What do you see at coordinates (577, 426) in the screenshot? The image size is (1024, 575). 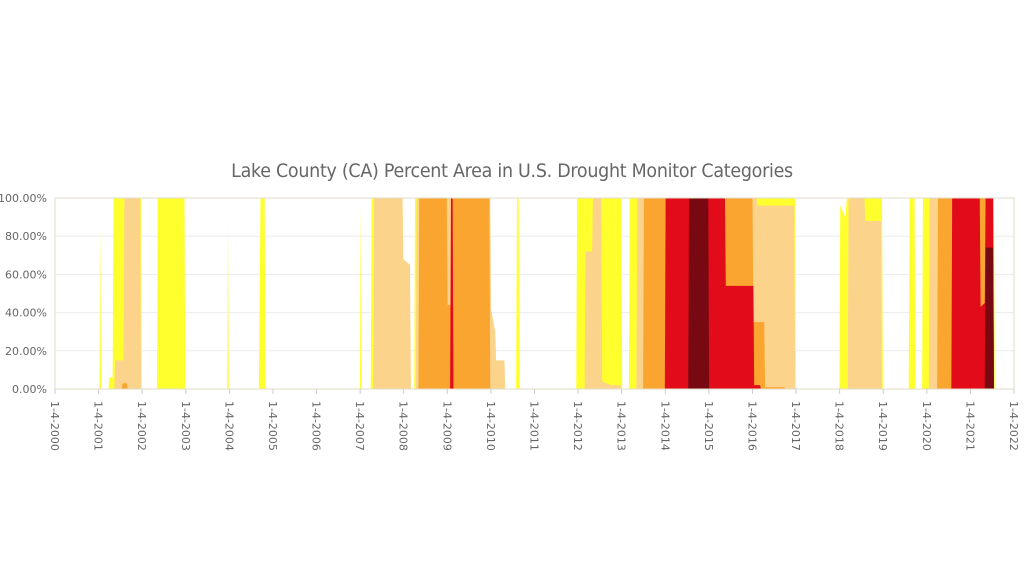 I see `x-tick-label: 1-4-2012` at bounding box center [577, 426].